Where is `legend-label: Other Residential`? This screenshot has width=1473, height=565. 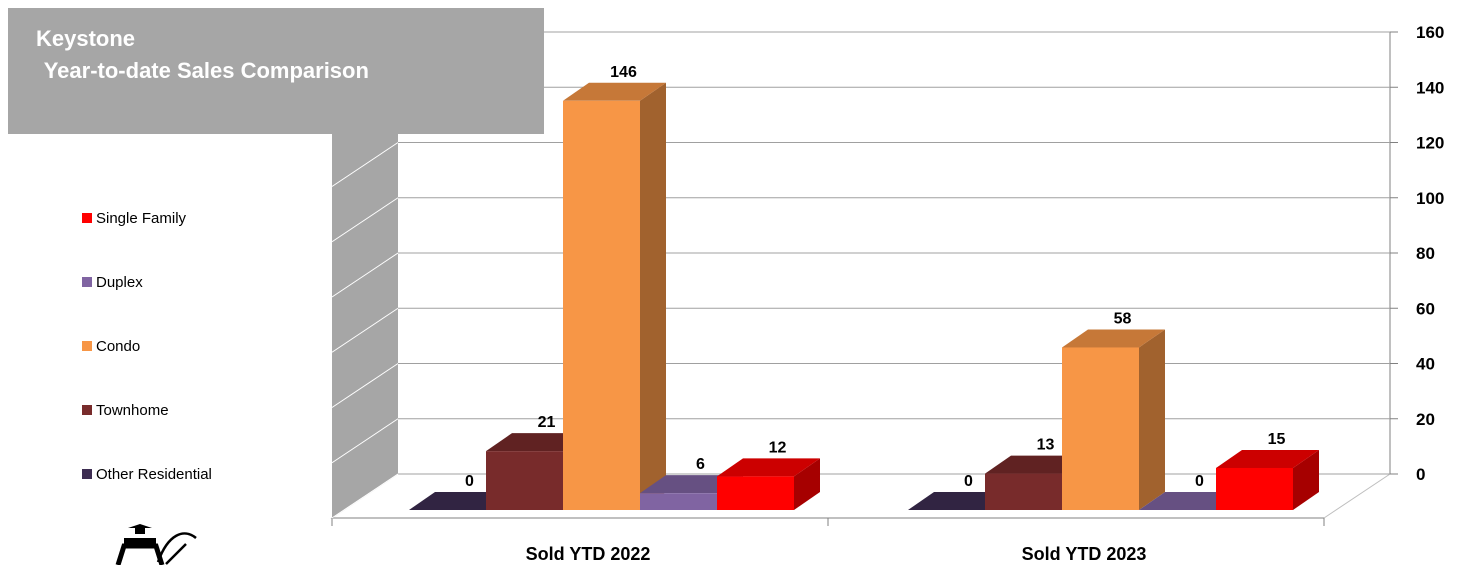 legend-label: Other Residential is located at coordinates (154, 474).